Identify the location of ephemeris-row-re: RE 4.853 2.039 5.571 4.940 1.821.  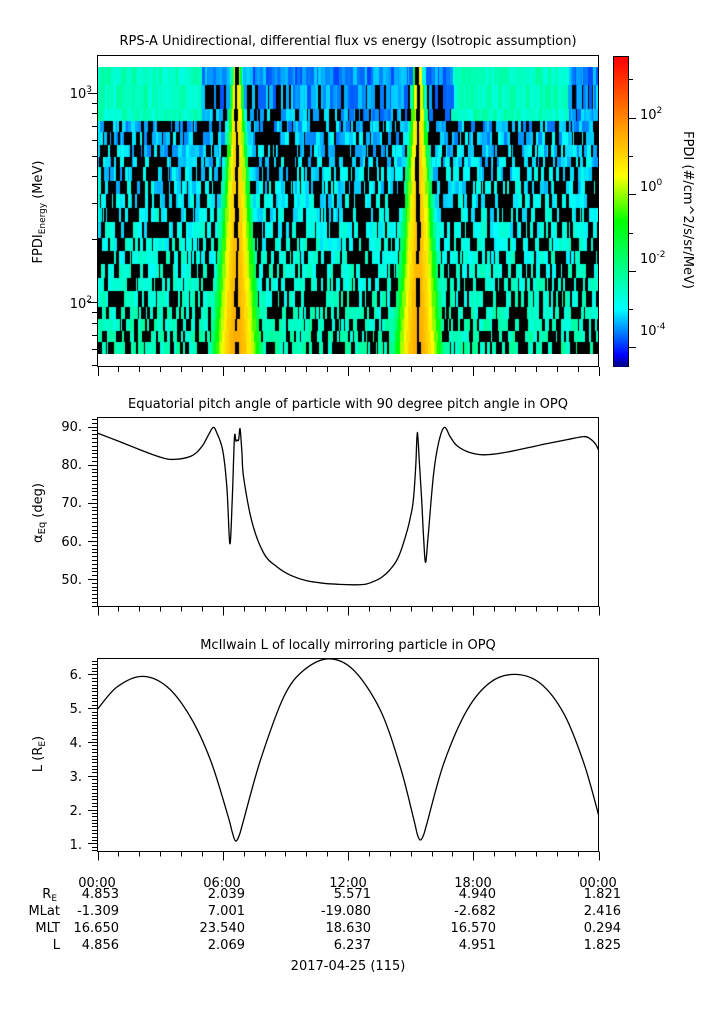
(331, 895).